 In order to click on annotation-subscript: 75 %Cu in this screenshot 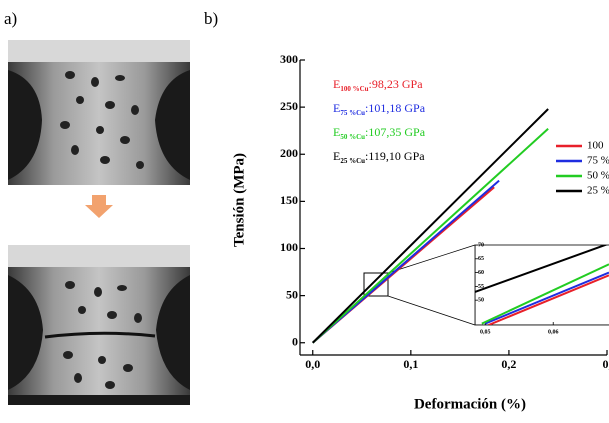, I will do `click(352, 113)`.